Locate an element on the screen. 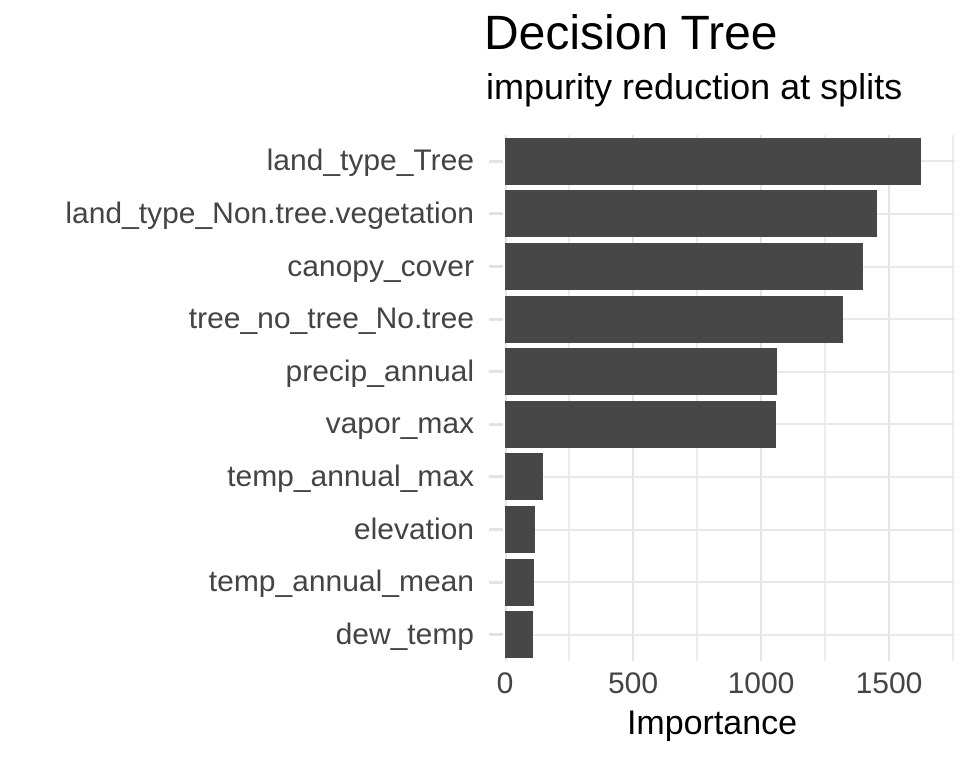  category-label-land_type_Non.tree.vegetation: land_type_Non.tree.vegetation is located at coordinates (269, 213).